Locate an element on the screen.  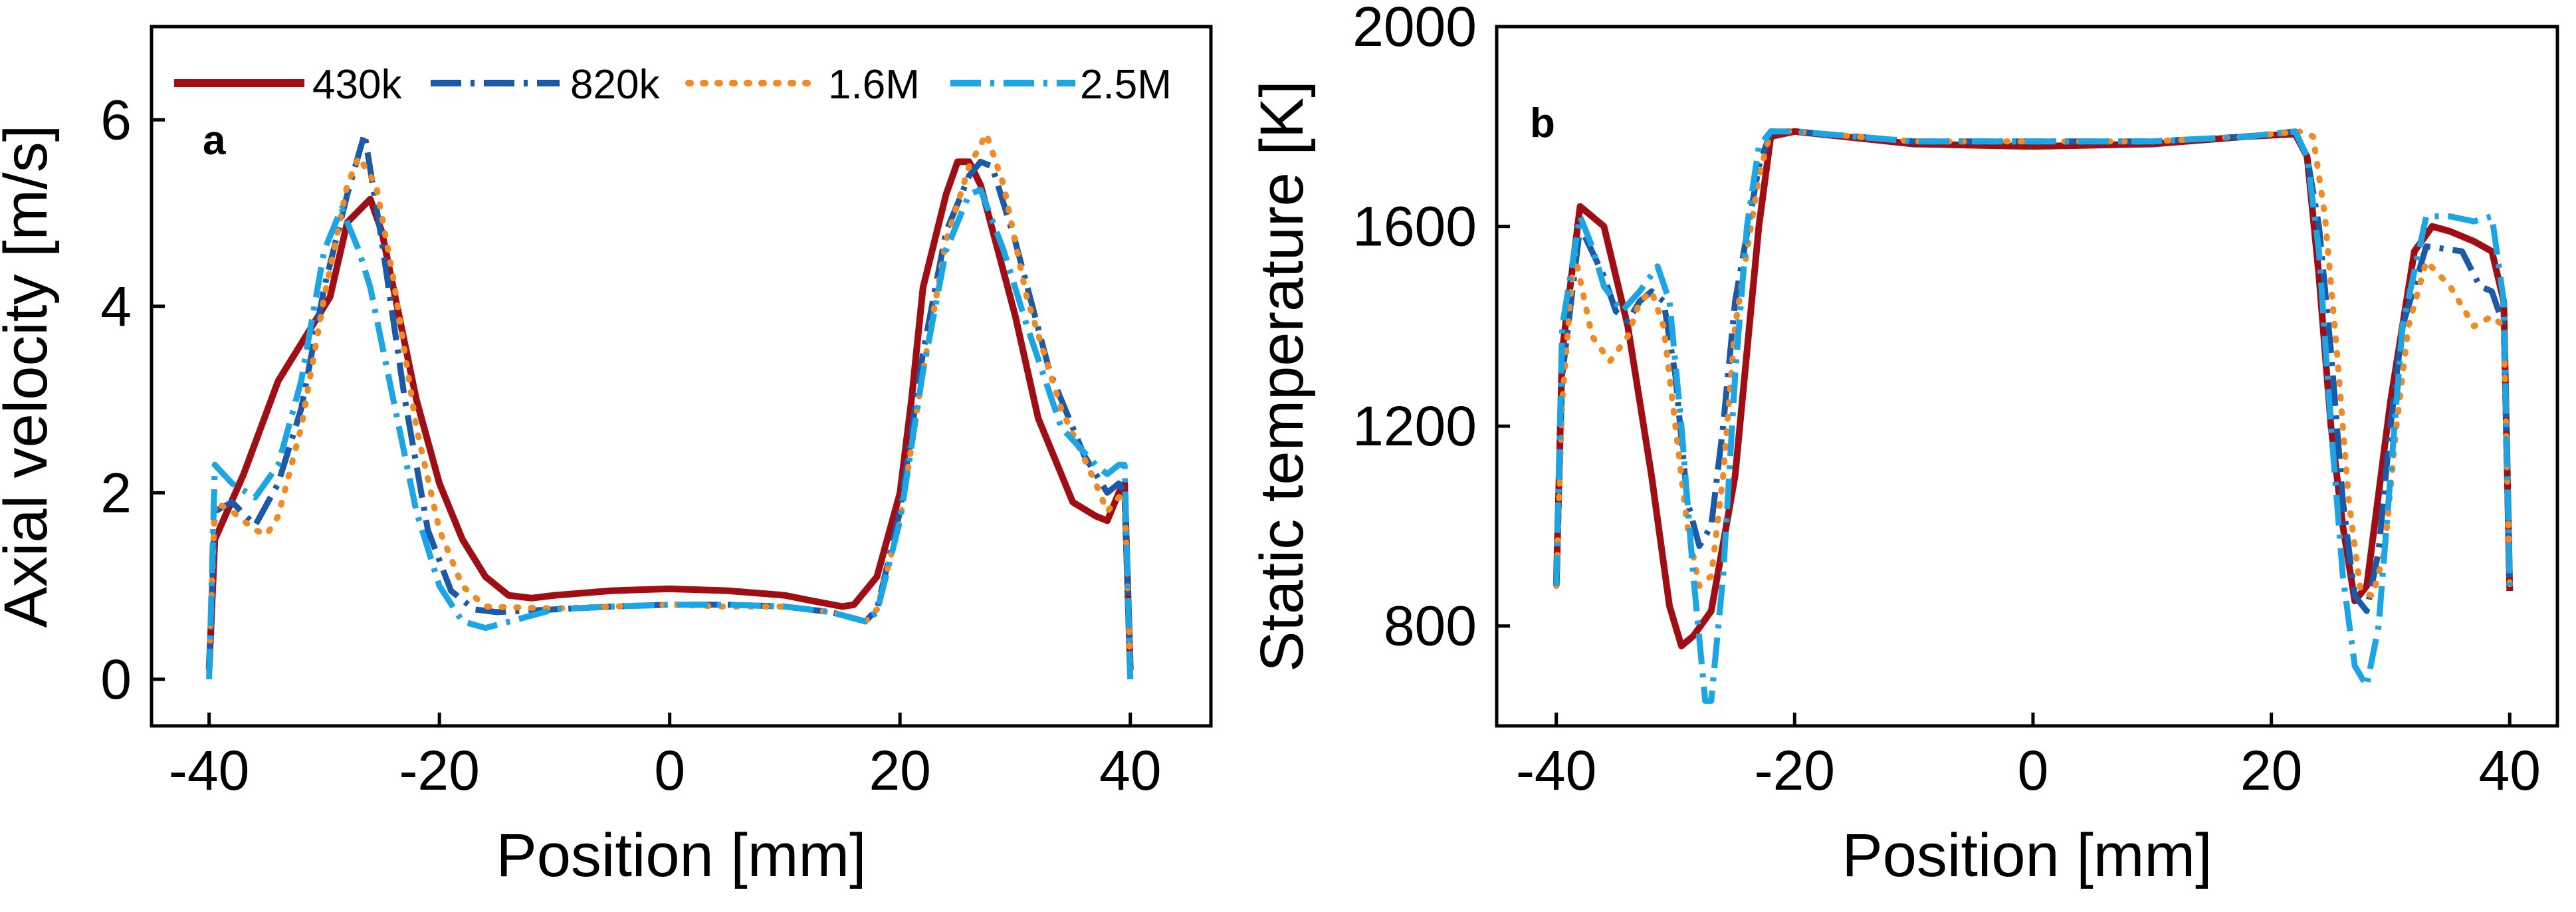
legend: 430k 820k 1.6M 2.5M is located at coordinates (673, 85).